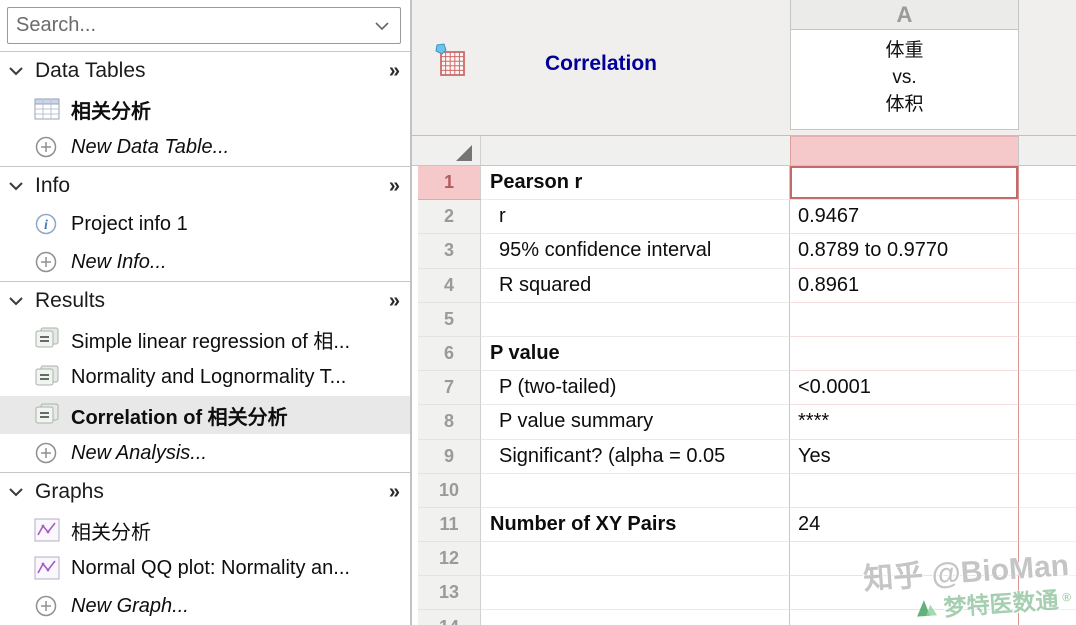 This screenshot has height=625, width=1076. Describe the element at coordinates (635, 422) in the screenshot. I see `row-label-cell: P value summary` at that location.